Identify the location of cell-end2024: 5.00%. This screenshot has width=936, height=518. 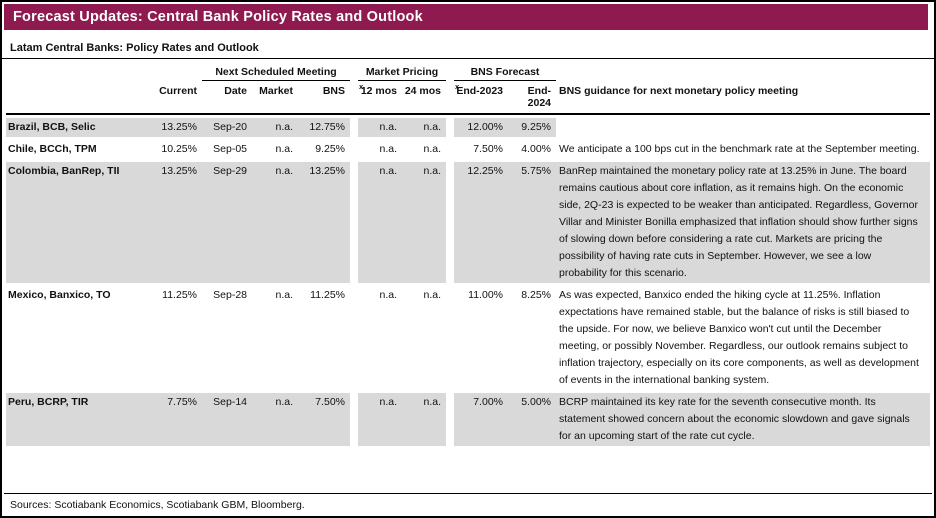
(532, 419).